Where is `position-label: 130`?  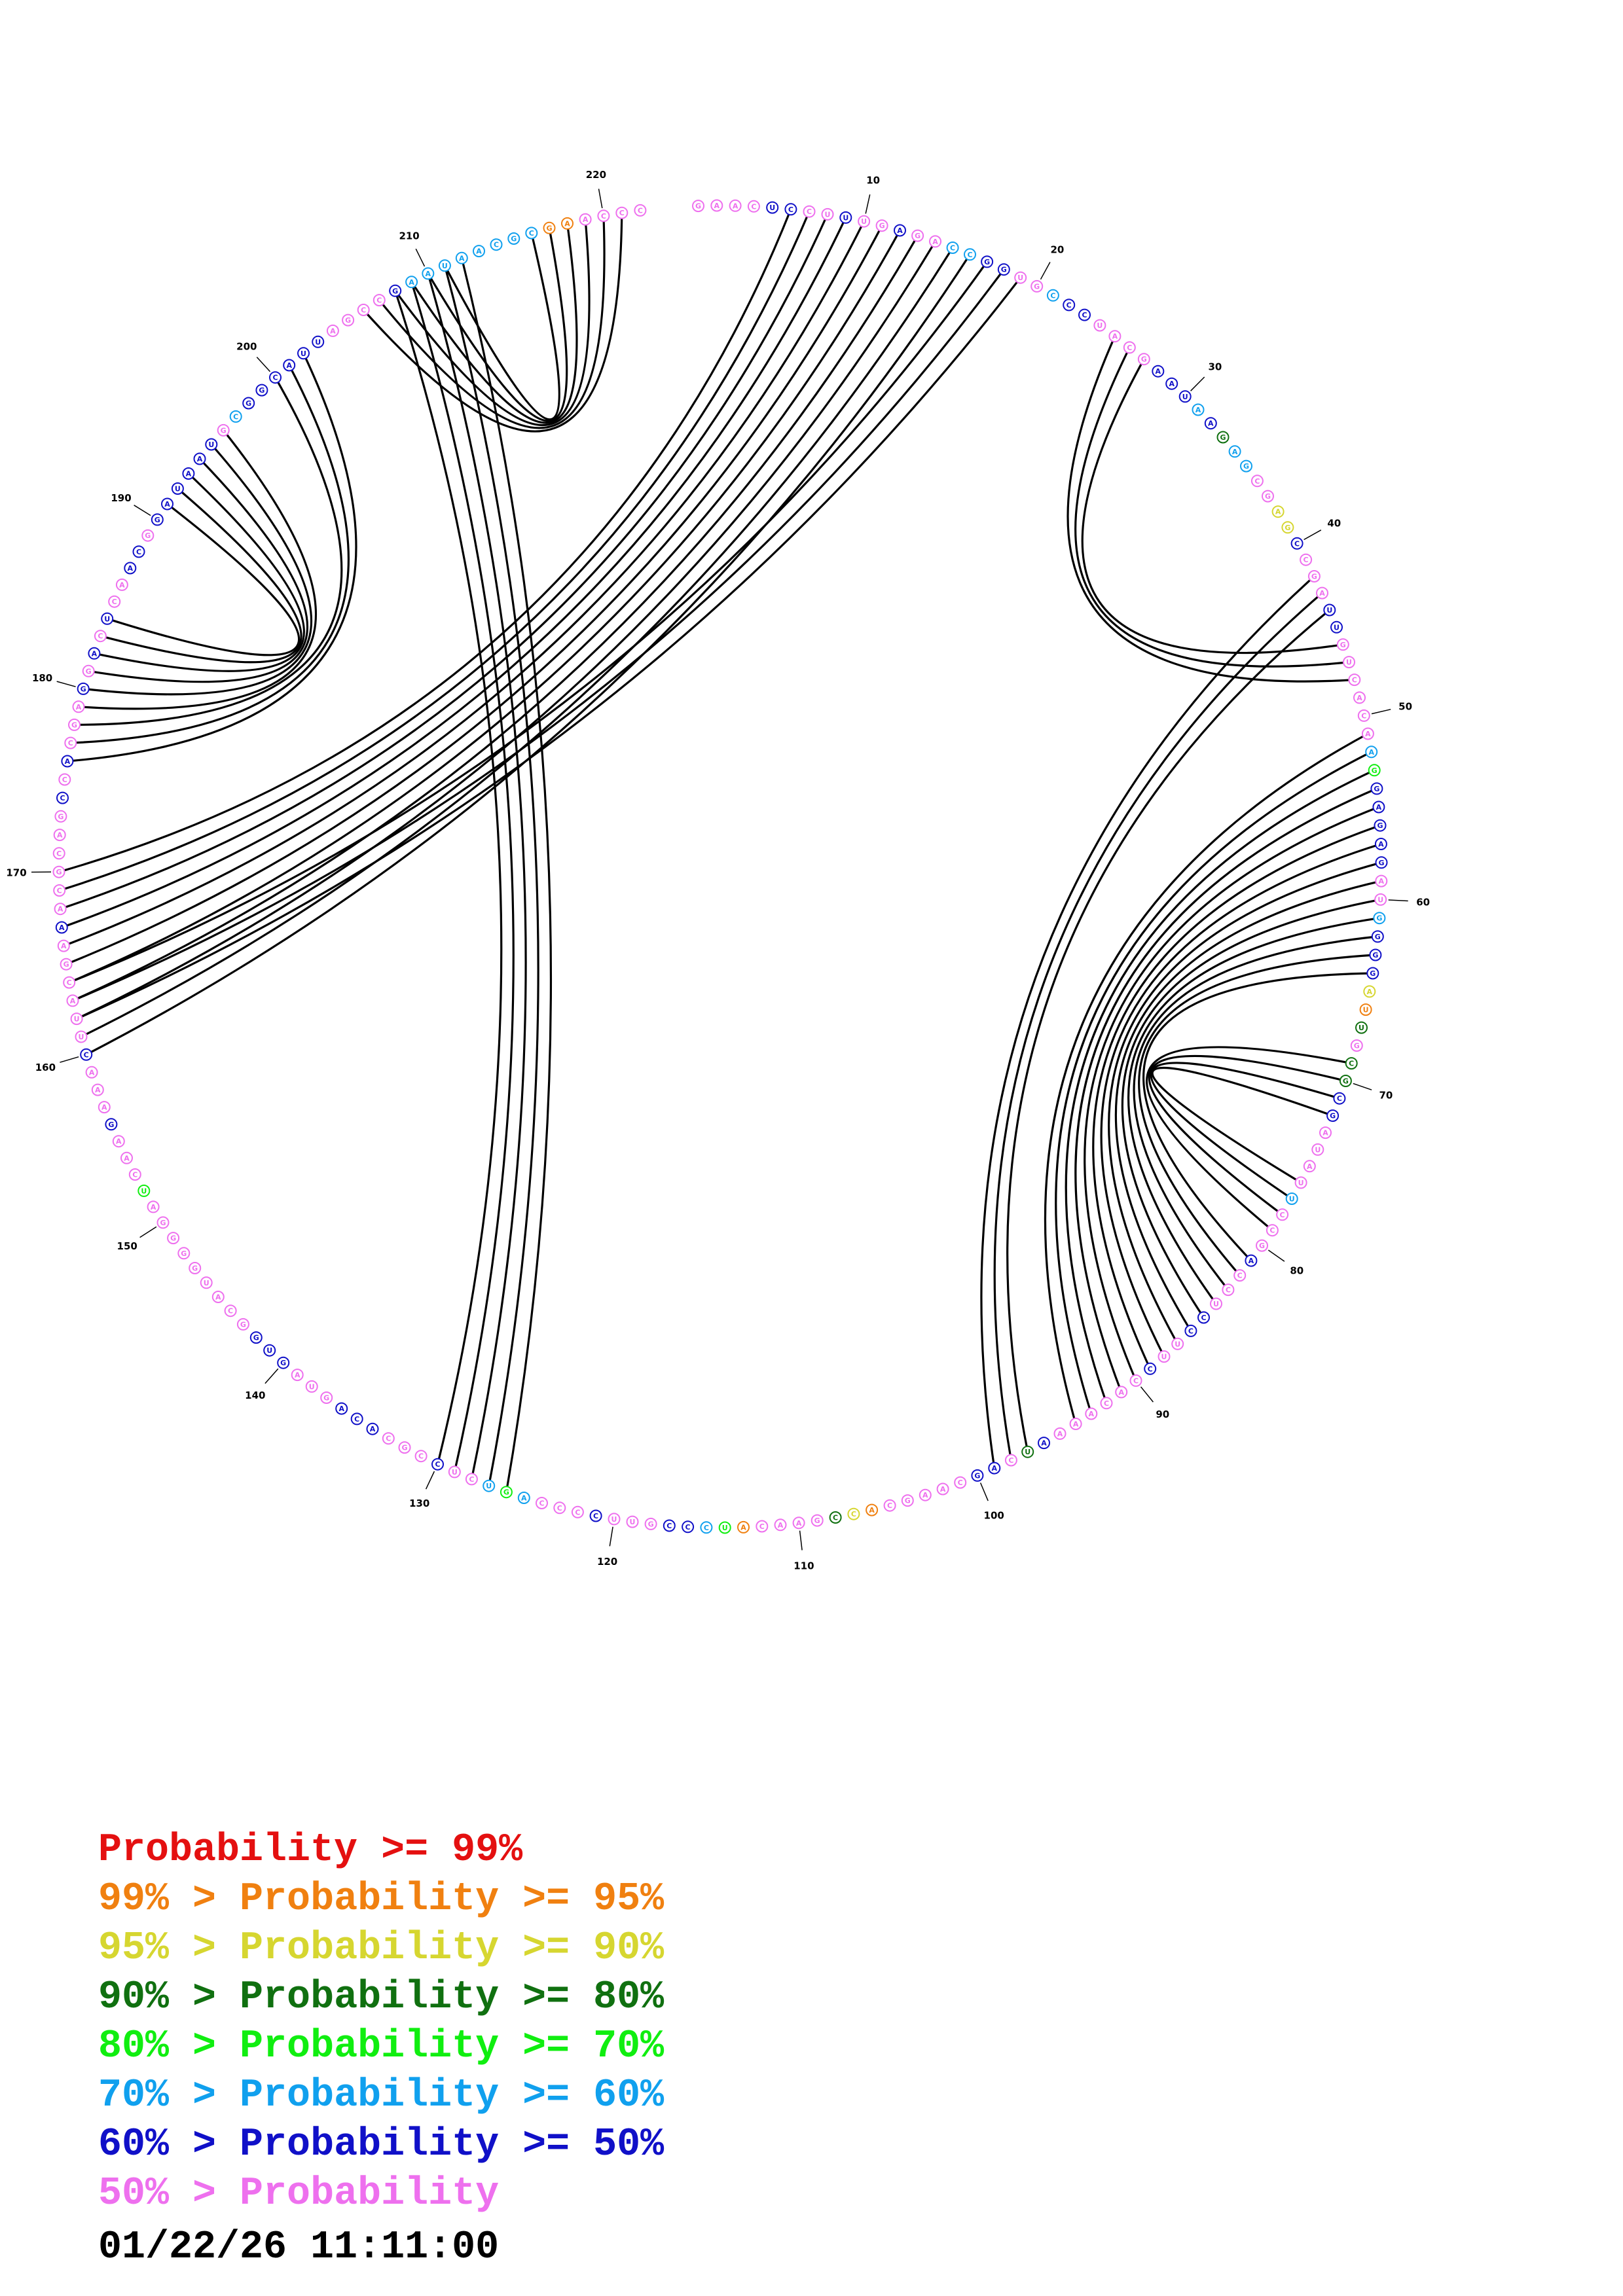 position-label: 130 is located at coordinates (419, 1503).